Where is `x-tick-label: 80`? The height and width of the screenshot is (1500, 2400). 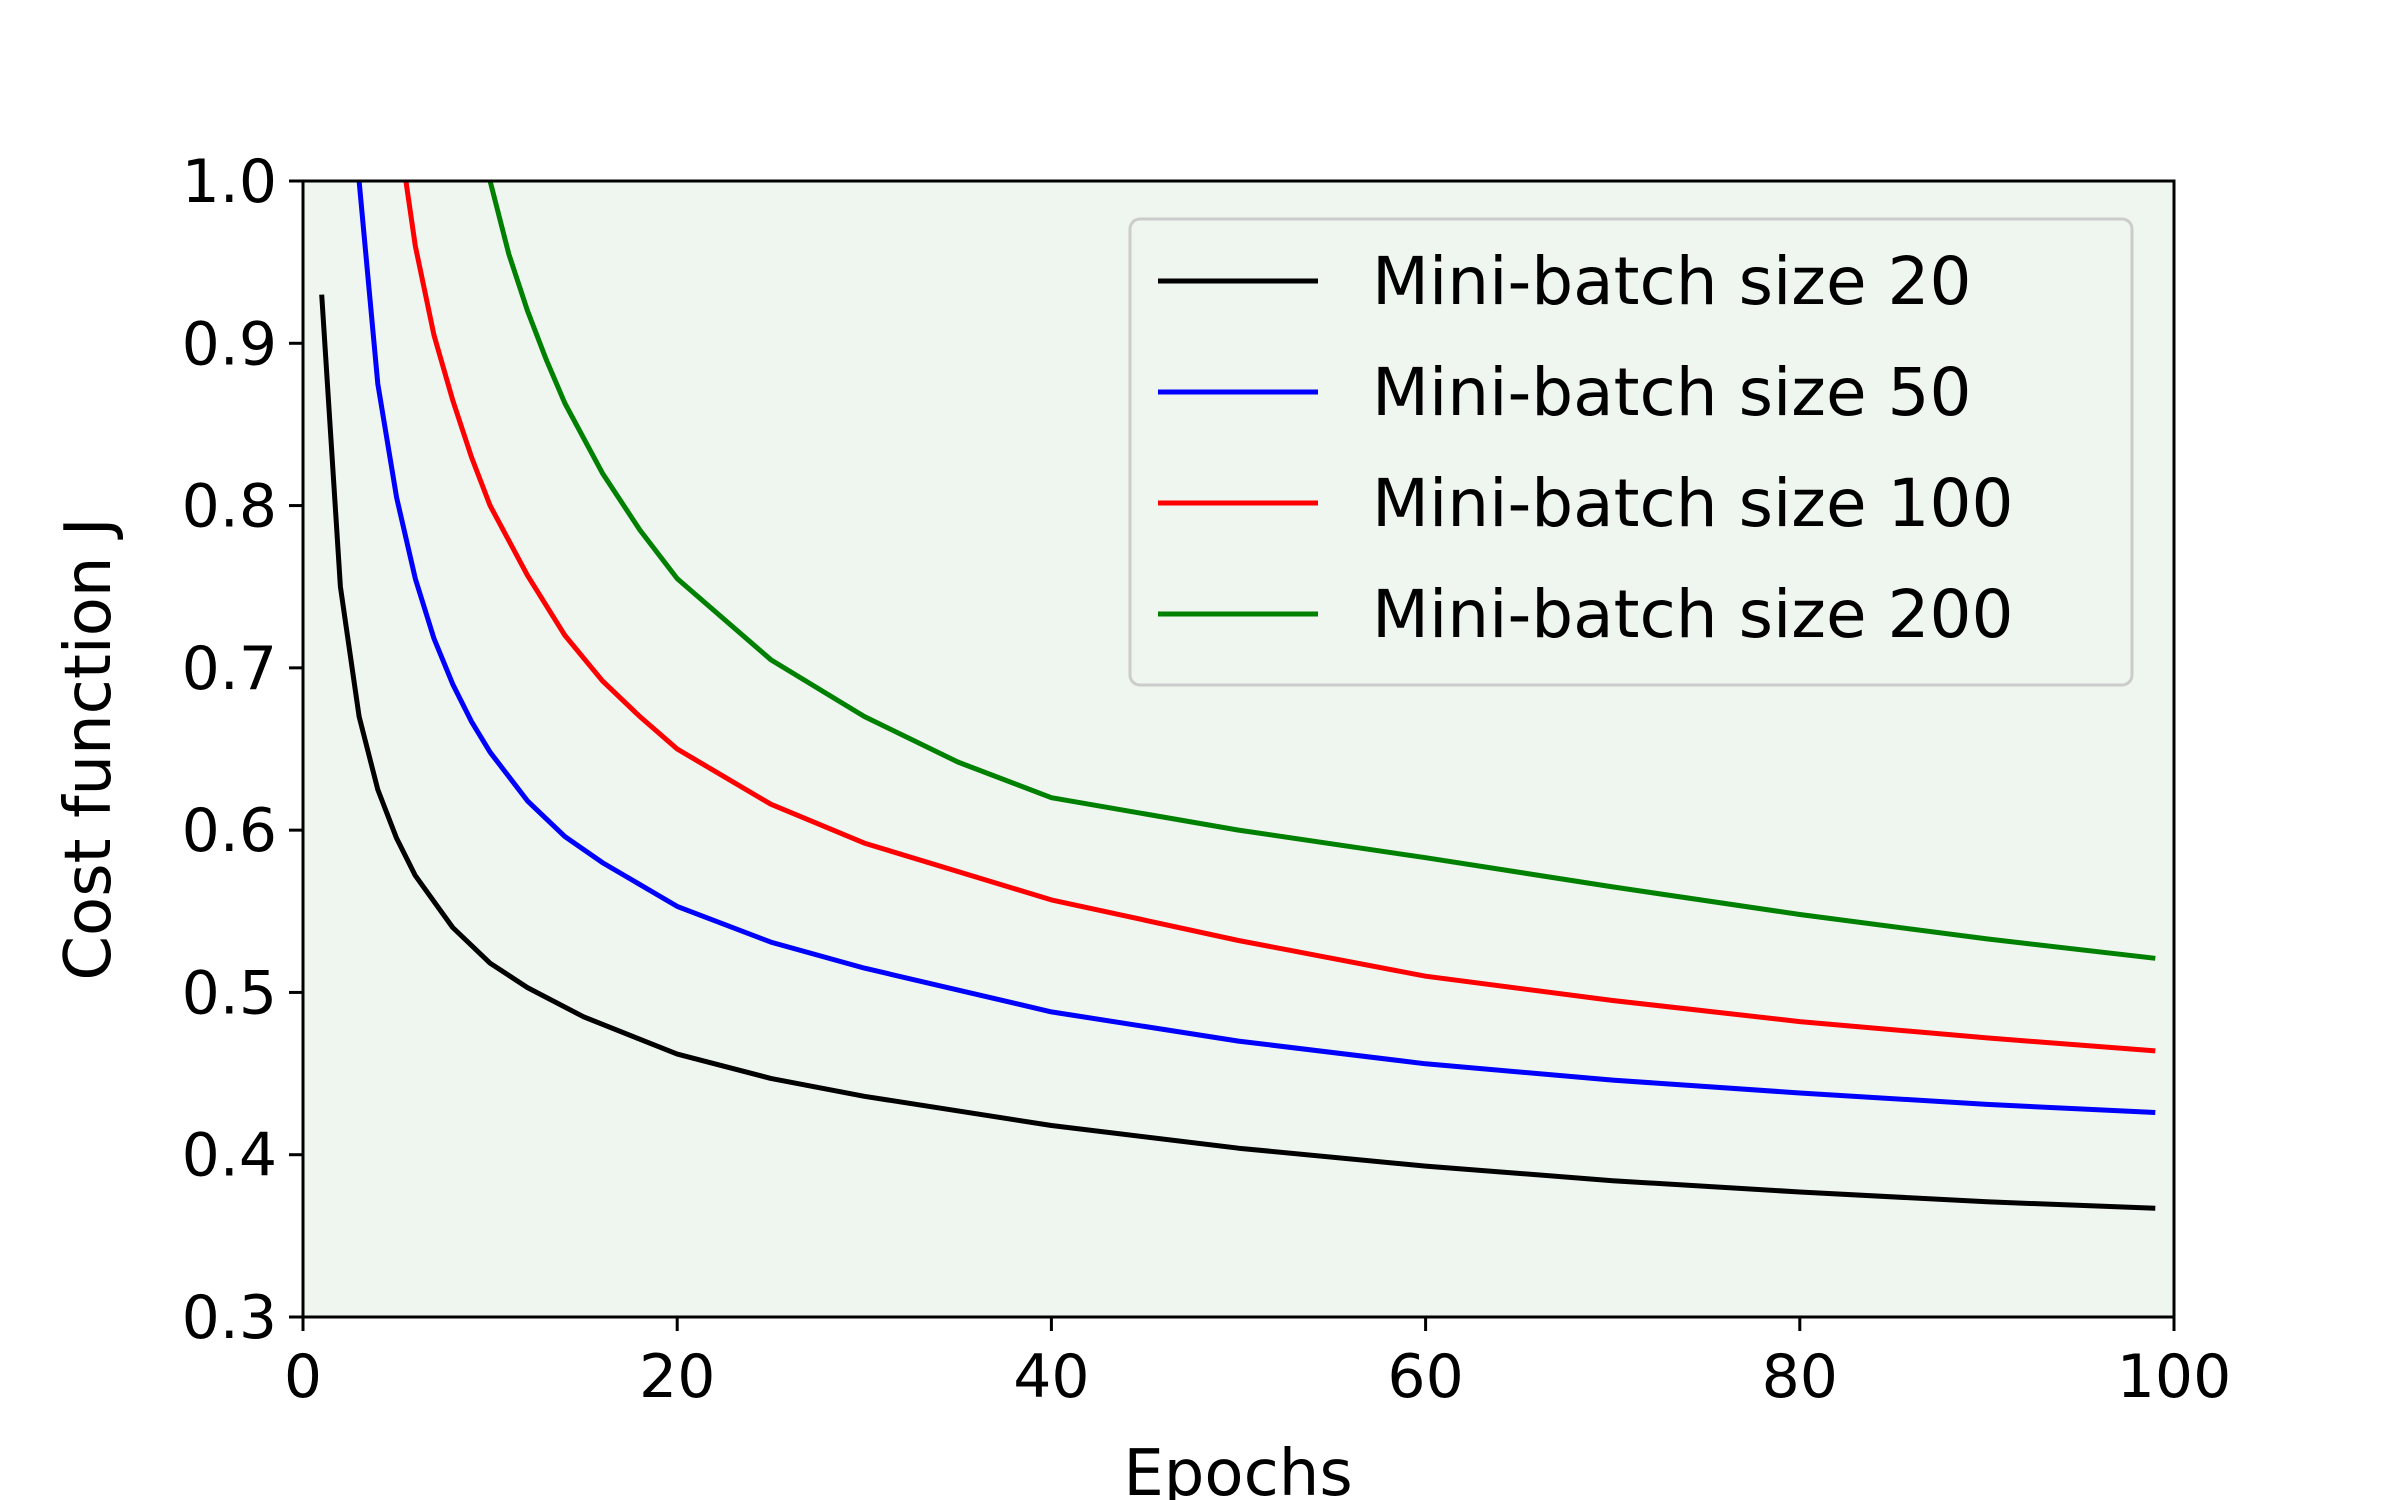
x-tick-label: 80 is located at coordinates (1800, 1377).